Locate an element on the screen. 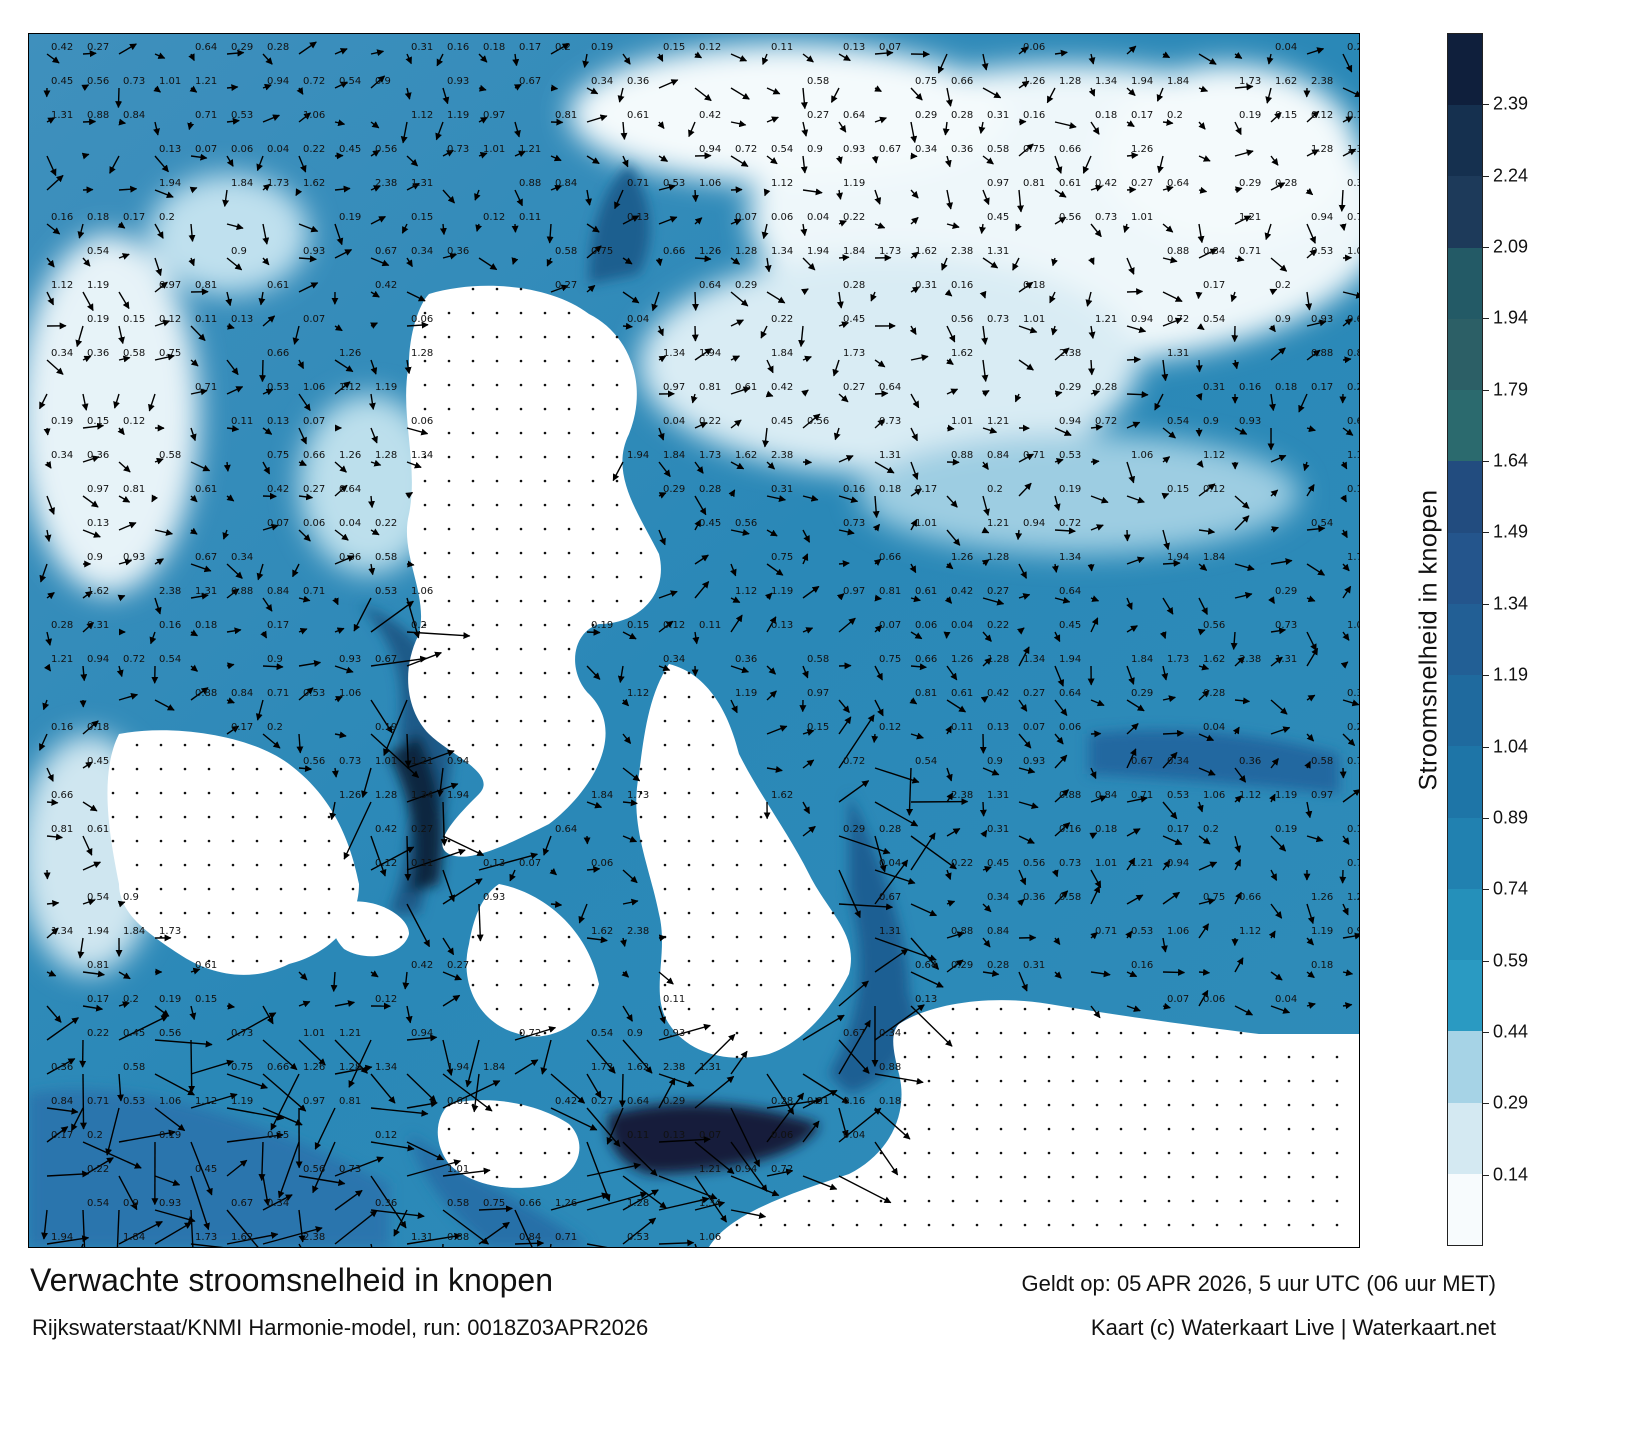  speed-label: 0.73 is located at coordinates (350, 761).